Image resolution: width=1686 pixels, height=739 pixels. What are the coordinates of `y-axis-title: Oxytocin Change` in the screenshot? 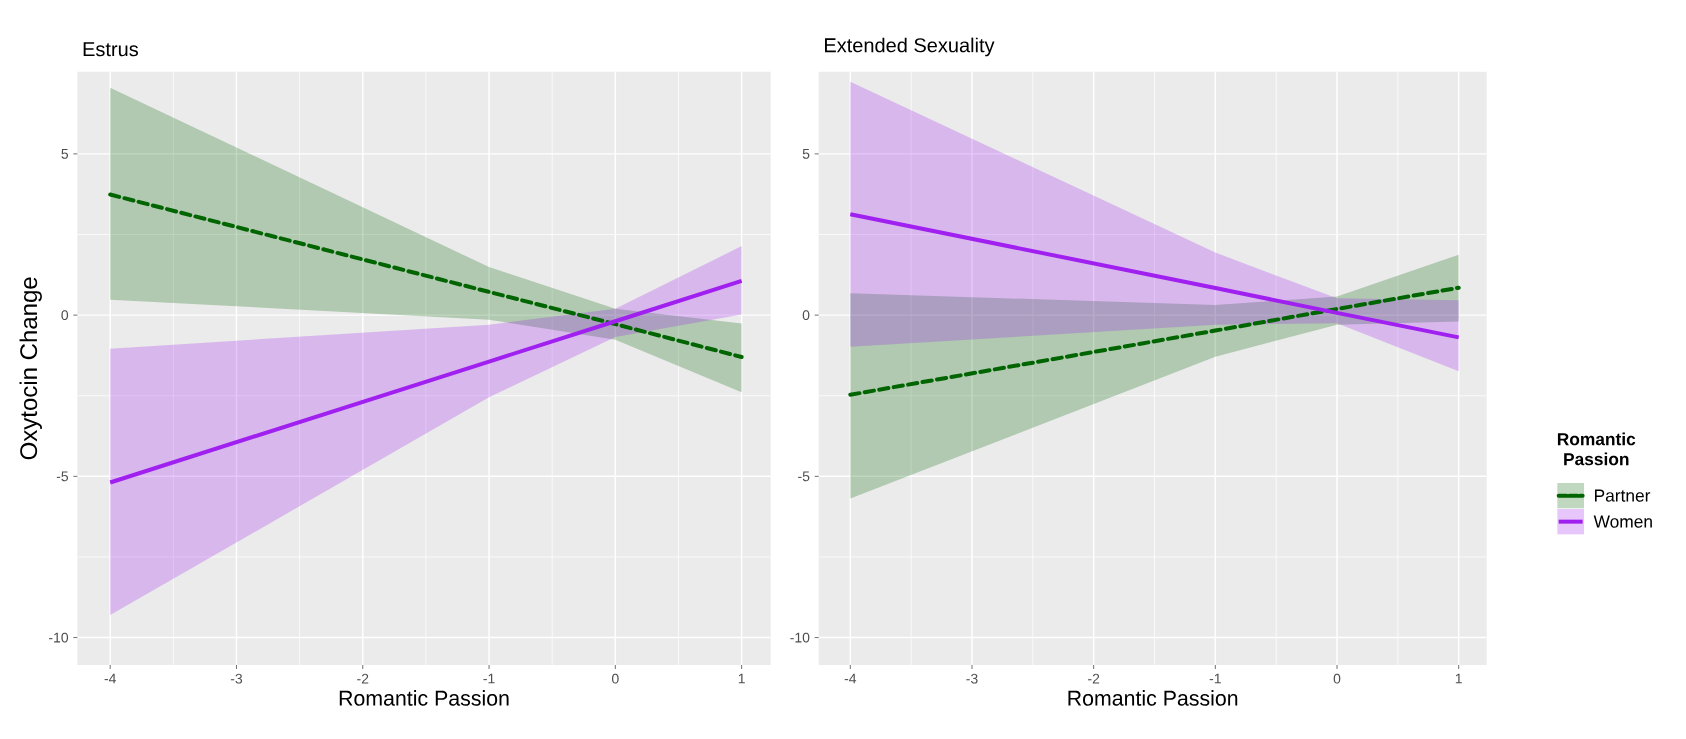 It's located at (30, 368).